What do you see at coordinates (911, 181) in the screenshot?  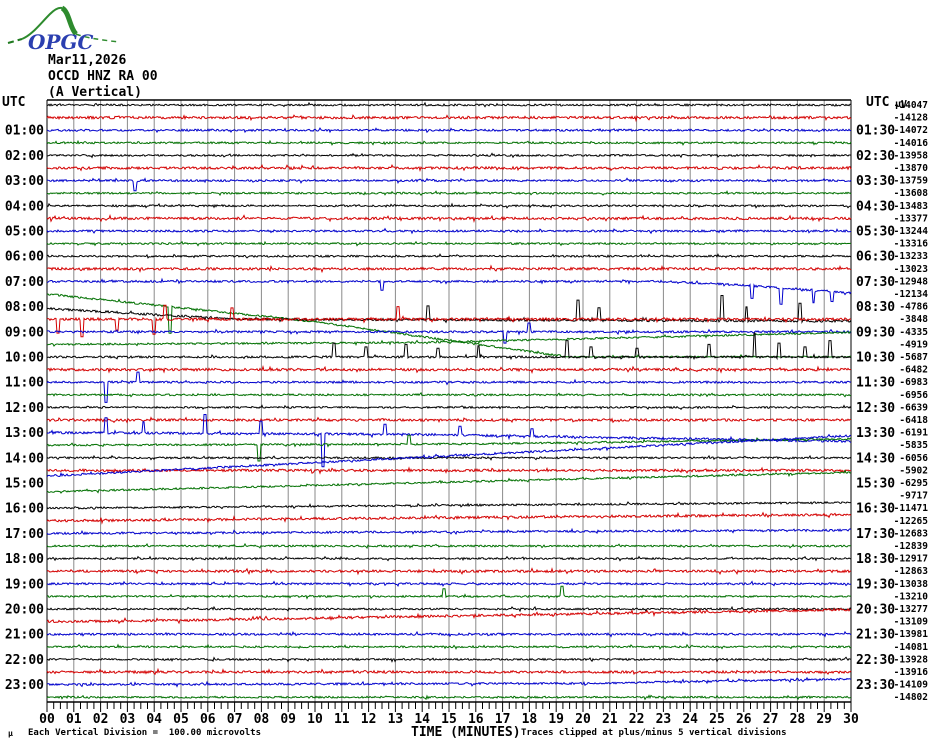 I see `svg-text: -13759` at bounding box center [911, 181].